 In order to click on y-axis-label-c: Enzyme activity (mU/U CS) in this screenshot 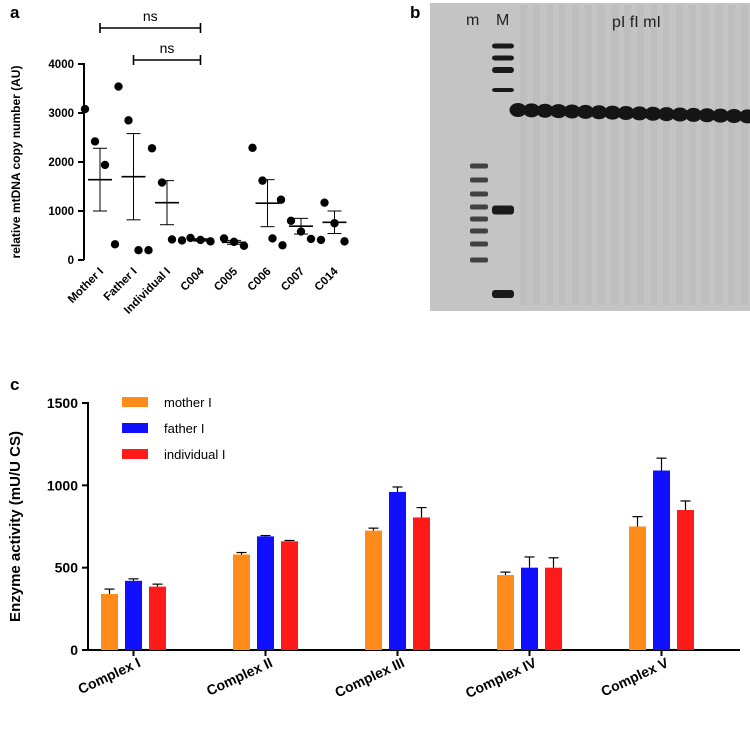, I will do `click(15, 526)`.